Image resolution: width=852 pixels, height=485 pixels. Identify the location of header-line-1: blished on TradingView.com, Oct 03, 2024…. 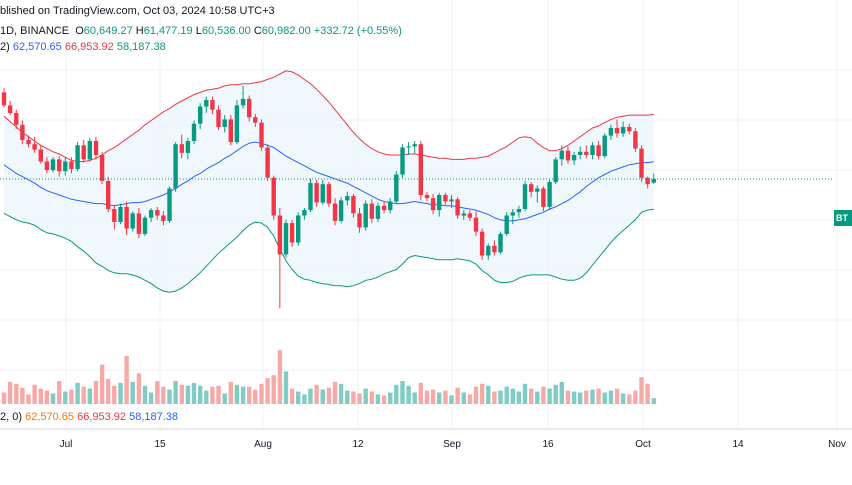
(137, 11).